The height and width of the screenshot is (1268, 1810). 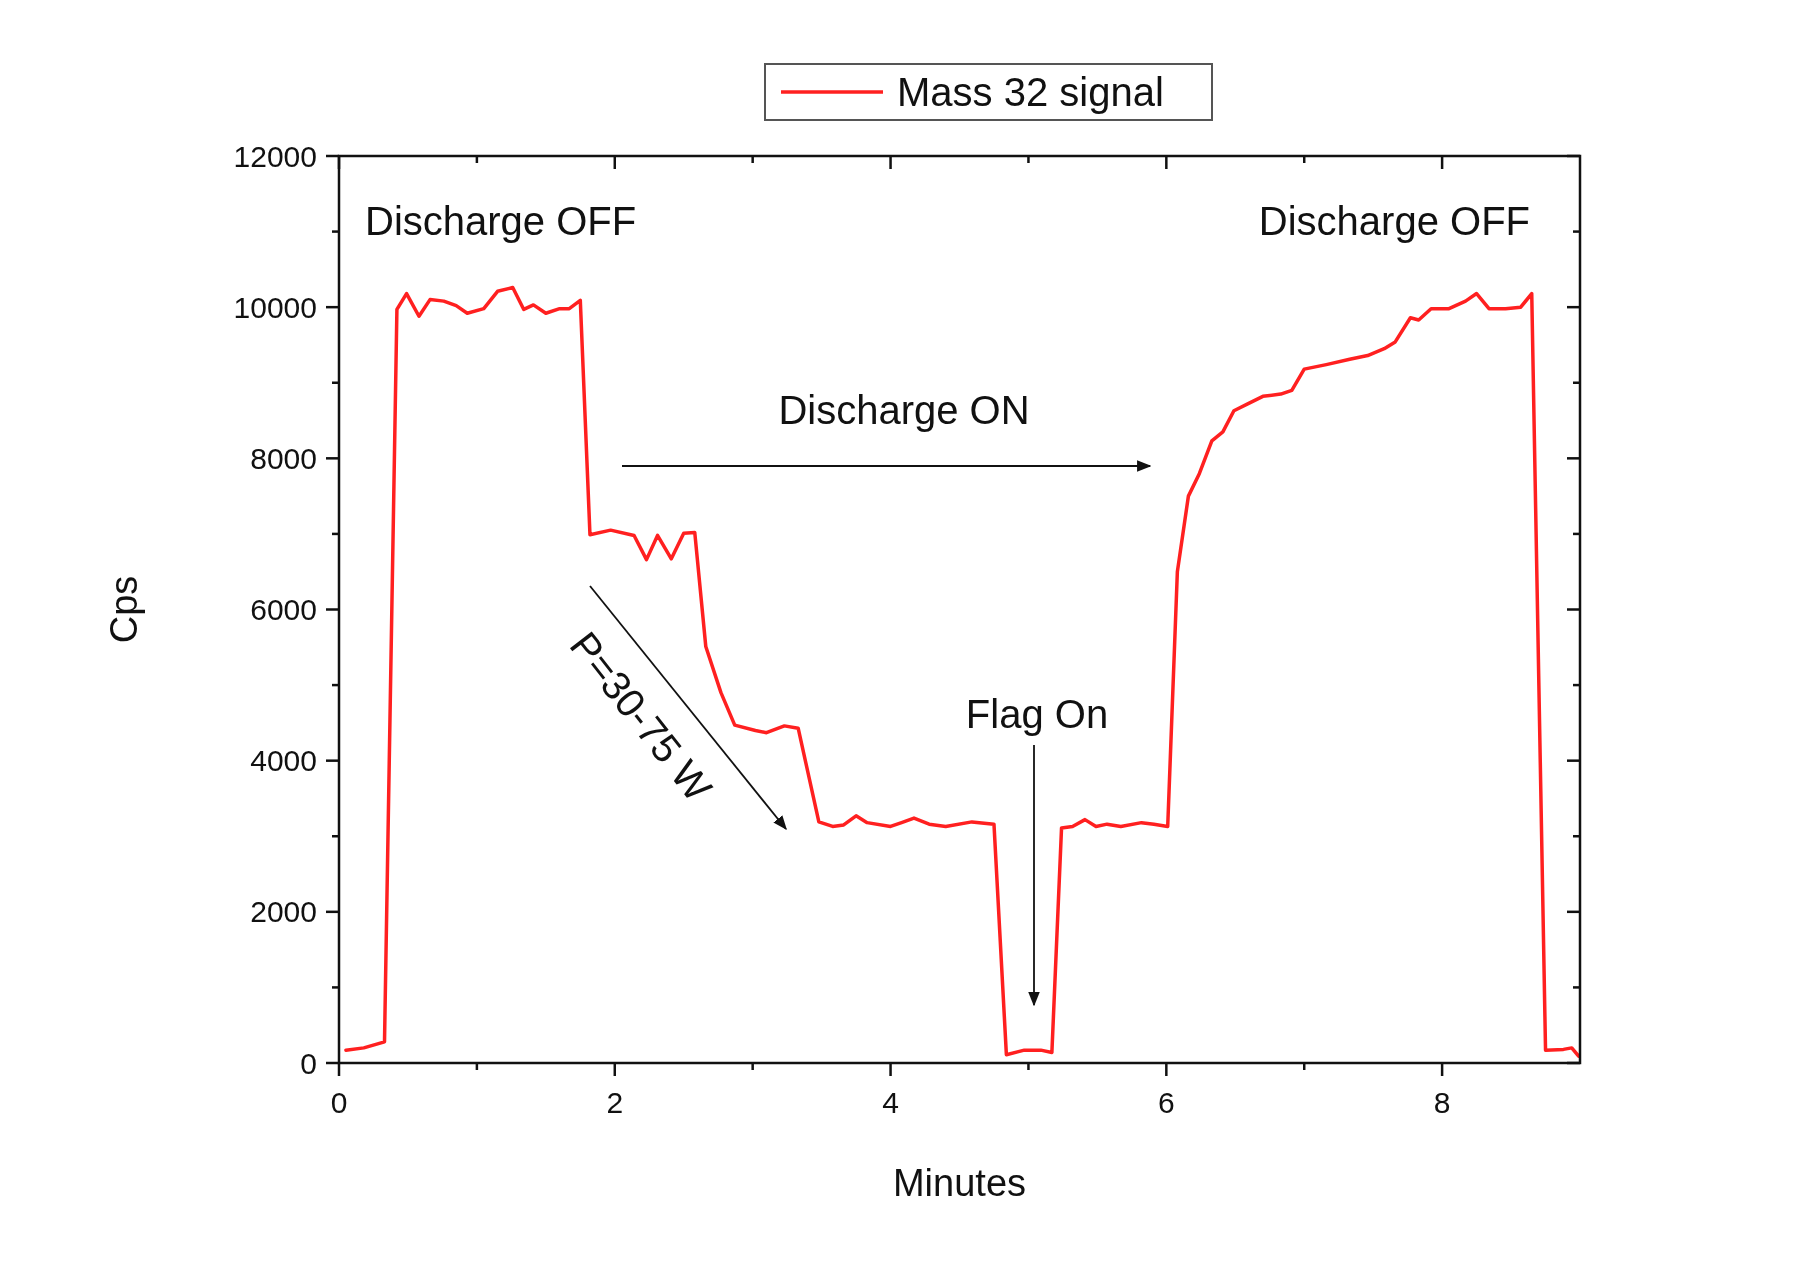 I want to click on y-tick-label: 8000, so click(x=283, y=458).